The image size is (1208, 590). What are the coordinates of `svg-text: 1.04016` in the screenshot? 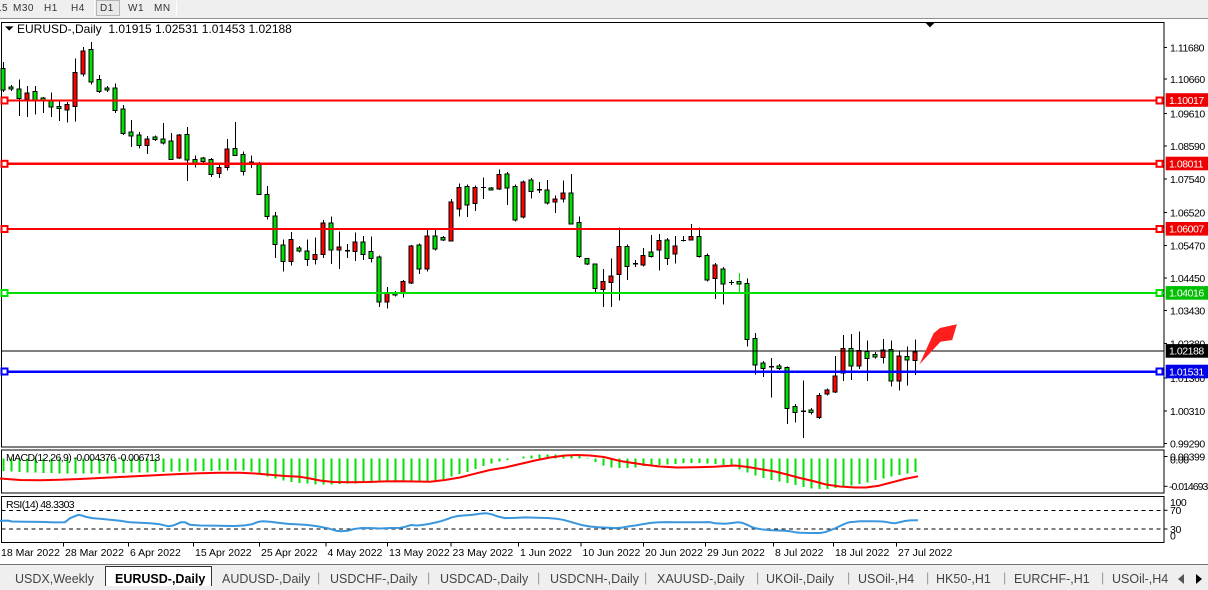 It's located at (1186, 294).